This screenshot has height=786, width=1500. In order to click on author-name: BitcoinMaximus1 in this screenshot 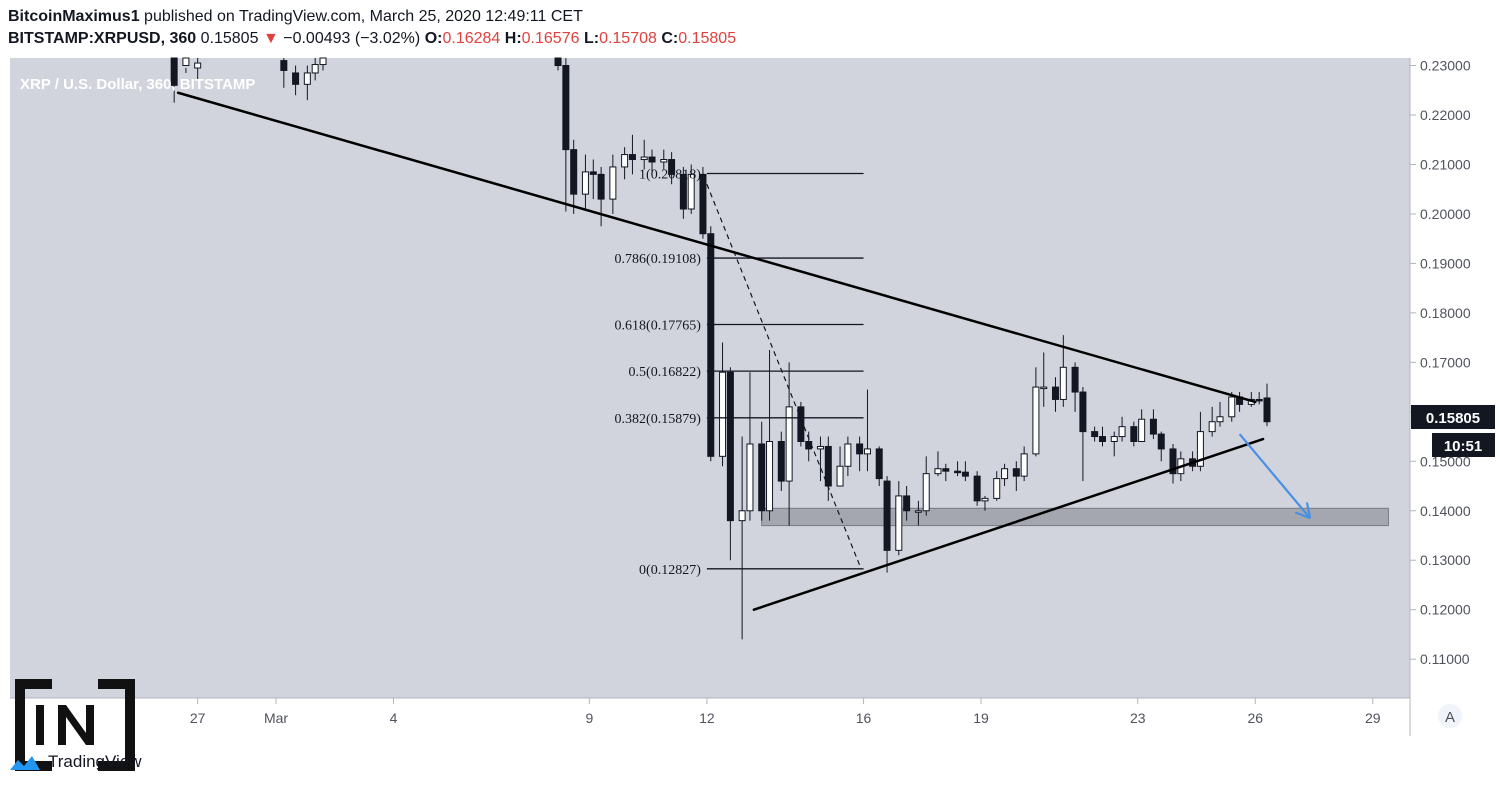, I will do `click(74, 16)`.